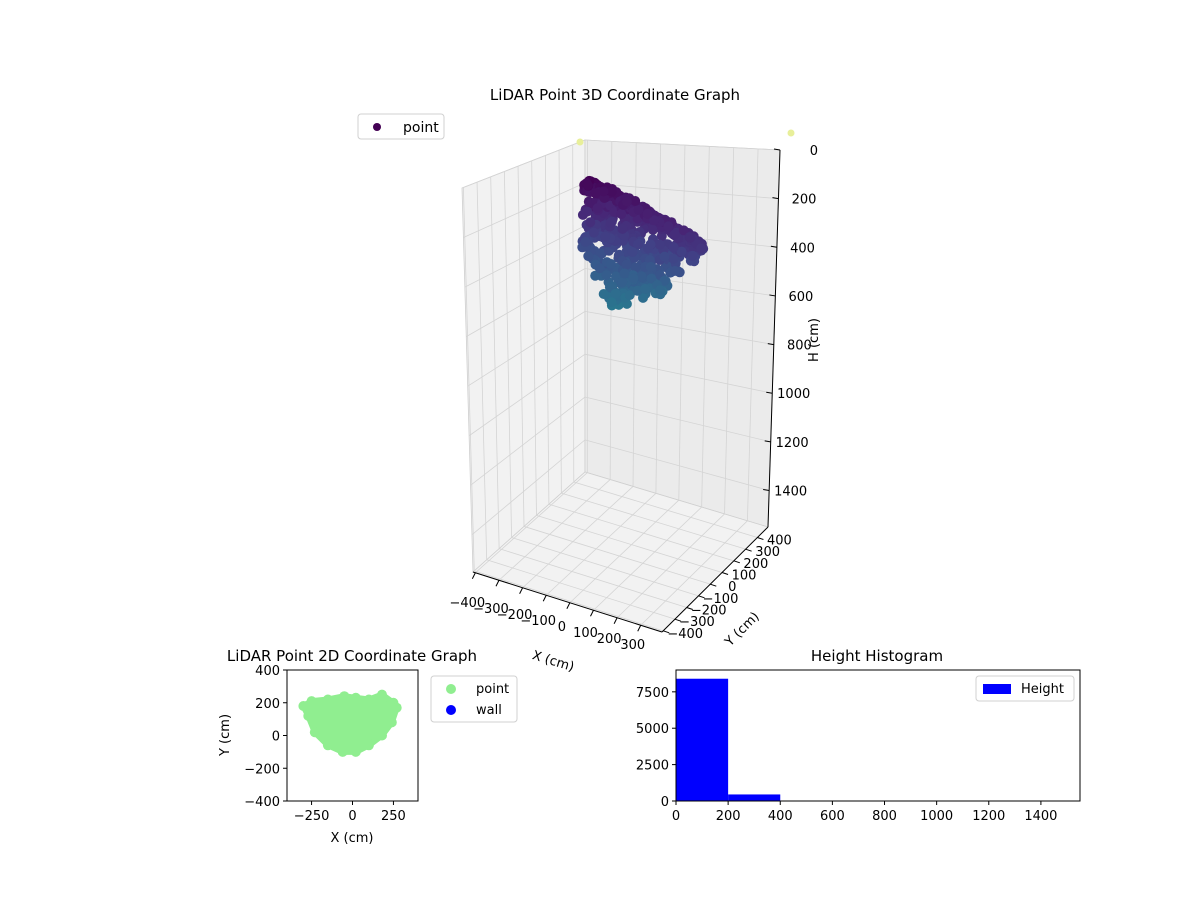 Image resolution: width=1200 pixels, height=900 pixels. What do you see at coordinates (492, 689) in the screenshot?
I see `legend-2d-label-point: point` at bounding box center [492, 689].